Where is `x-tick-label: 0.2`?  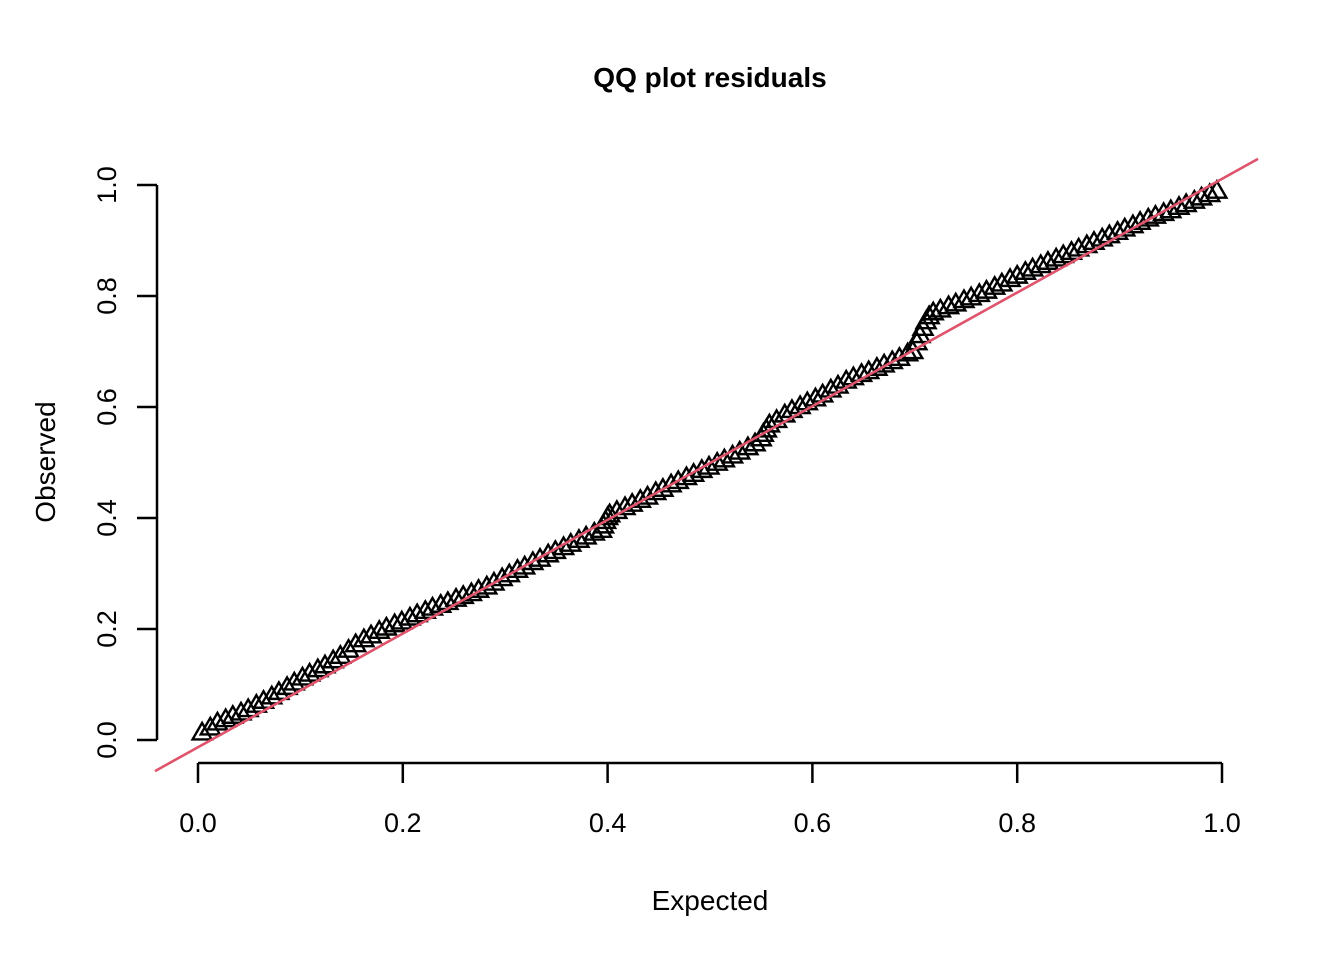 x-tick-label: 0.2 is located at coordinates (403, 823).